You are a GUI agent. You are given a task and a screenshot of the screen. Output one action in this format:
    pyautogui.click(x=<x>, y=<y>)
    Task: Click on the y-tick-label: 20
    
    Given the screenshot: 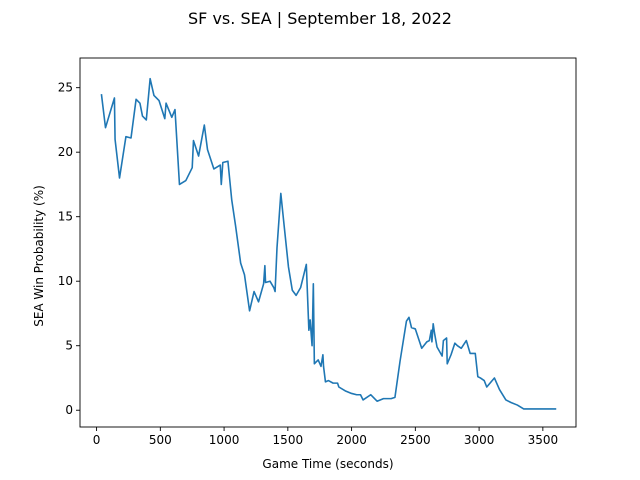 What is the action you would take?
    pyautogui.click(x=65, y=152)
    